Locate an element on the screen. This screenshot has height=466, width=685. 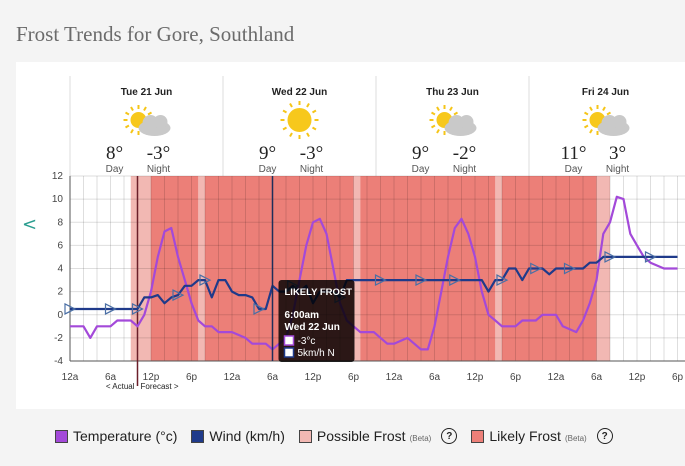
sun-disc is located at coordinates (299, 120).